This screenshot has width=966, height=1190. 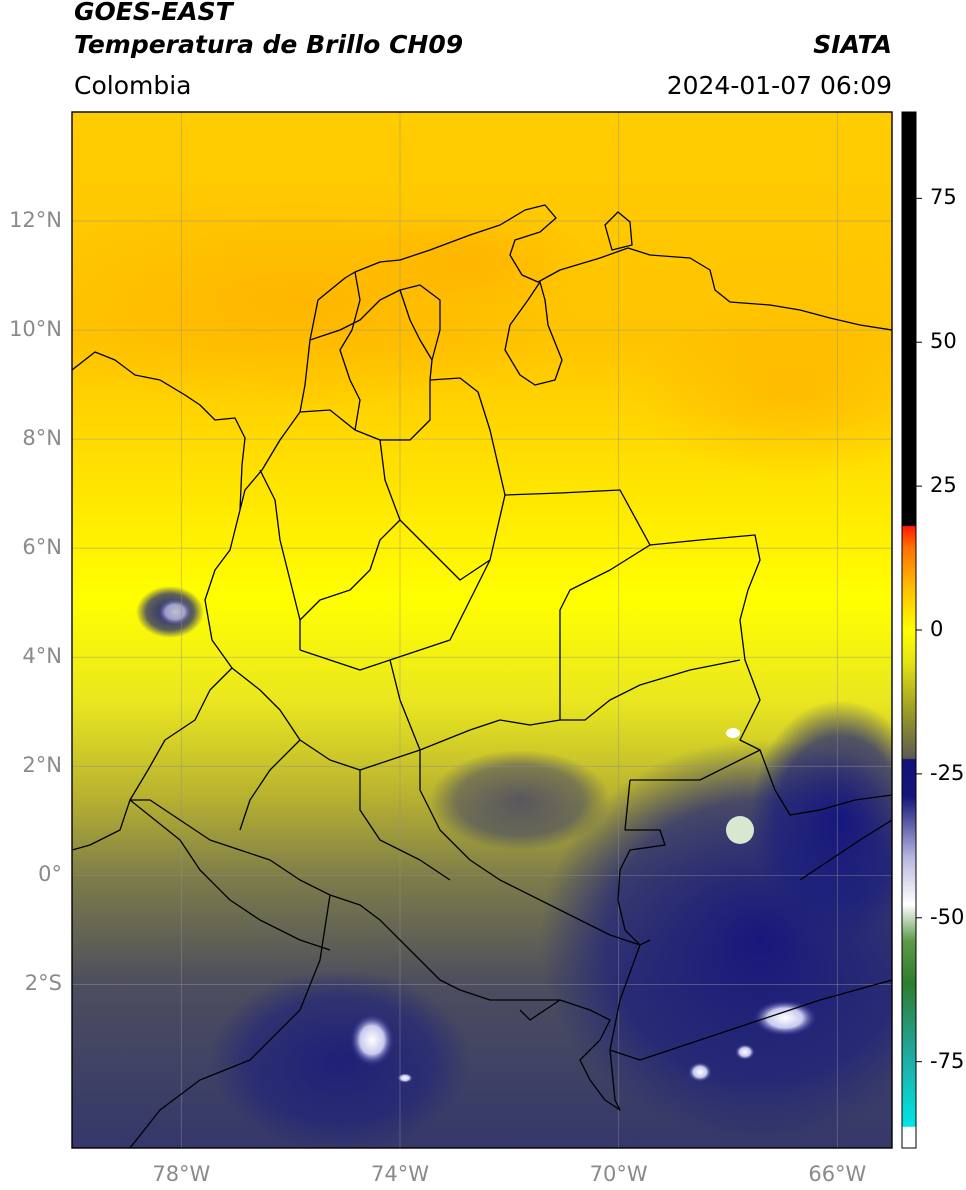 I want to click on border-amazon-south, so click(x=540, y=1010).